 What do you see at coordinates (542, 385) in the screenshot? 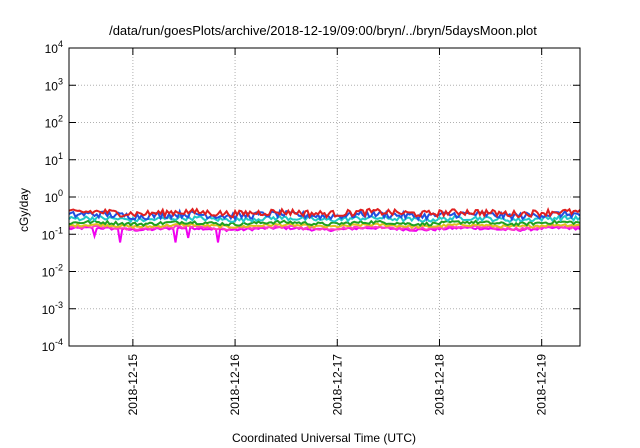
I see `x-tick-label: 2018-12-19` at bounding box center [542, 385].